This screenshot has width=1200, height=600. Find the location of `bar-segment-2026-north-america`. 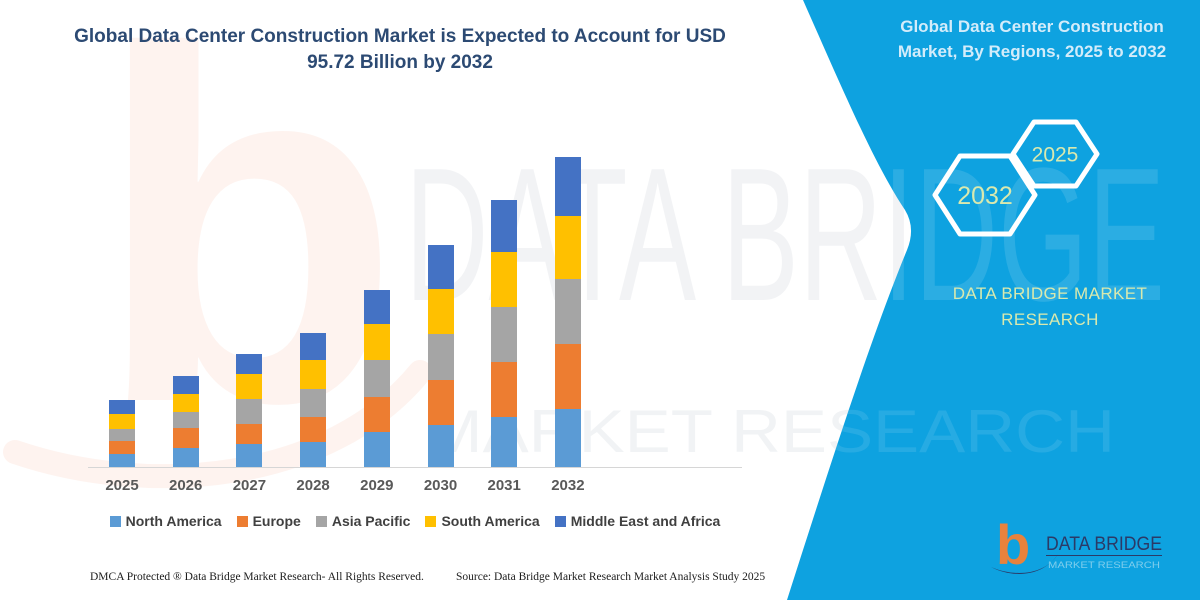

bar-segment-2026-north-america is located at coordinates (185, 457).